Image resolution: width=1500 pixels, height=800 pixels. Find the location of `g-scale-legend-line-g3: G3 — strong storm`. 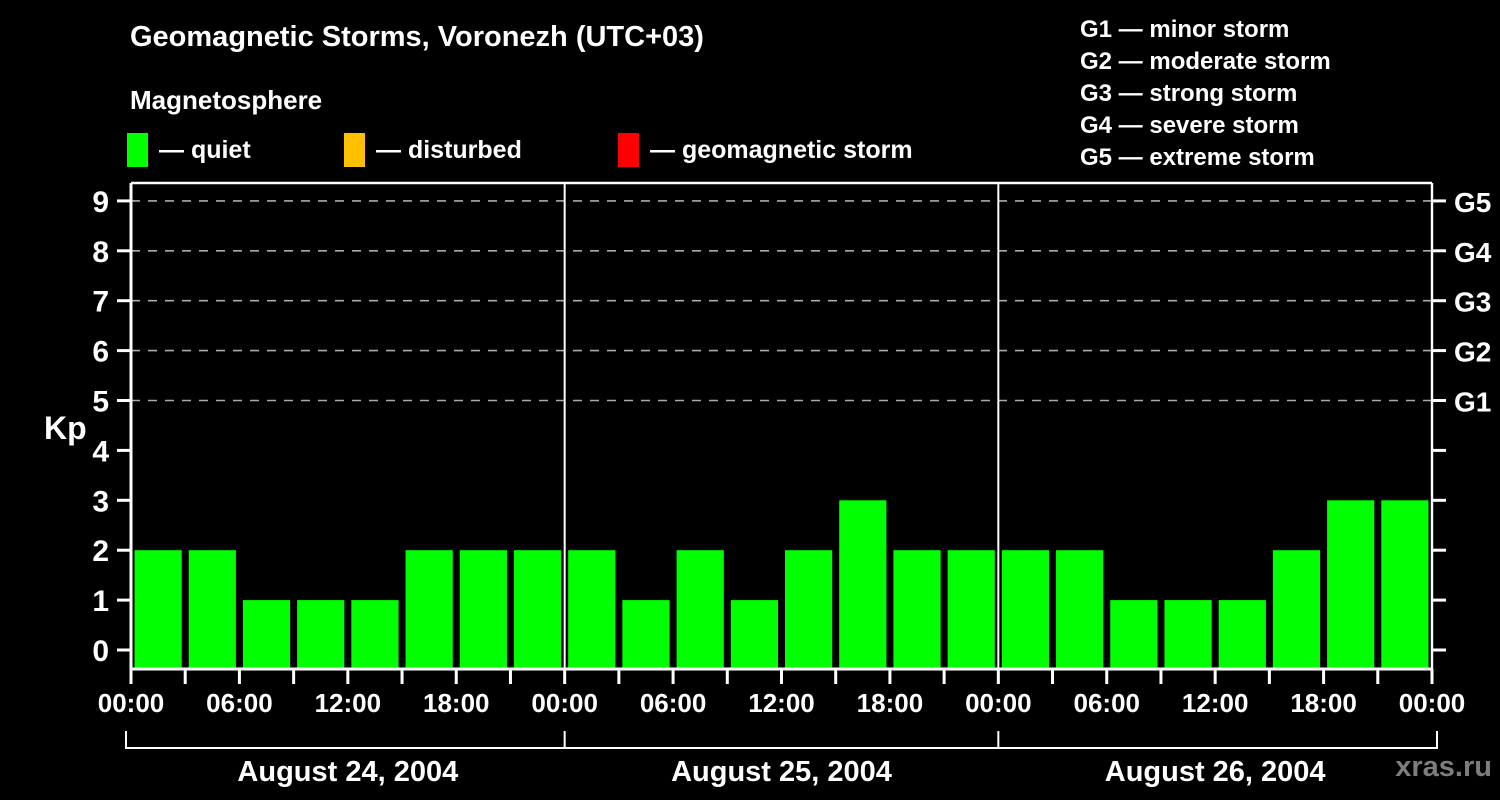

g-scale-legend-line-g3: G3 — strong storm is located at coordinates (1189, 93).